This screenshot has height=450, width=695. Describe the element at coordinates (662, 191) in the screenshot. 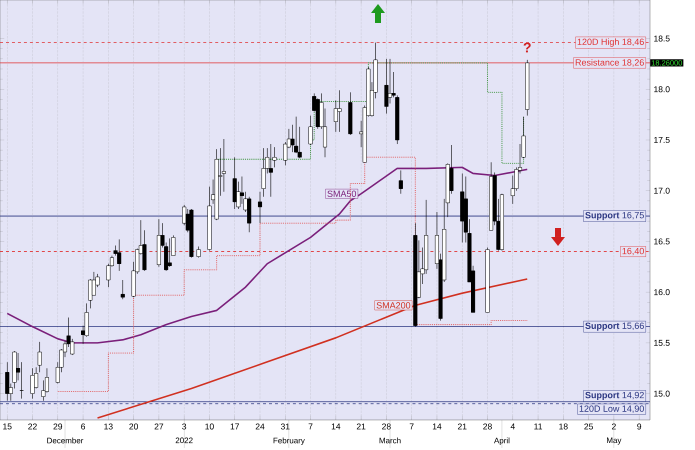

I see `y-tick-label: 17.0` at that location.